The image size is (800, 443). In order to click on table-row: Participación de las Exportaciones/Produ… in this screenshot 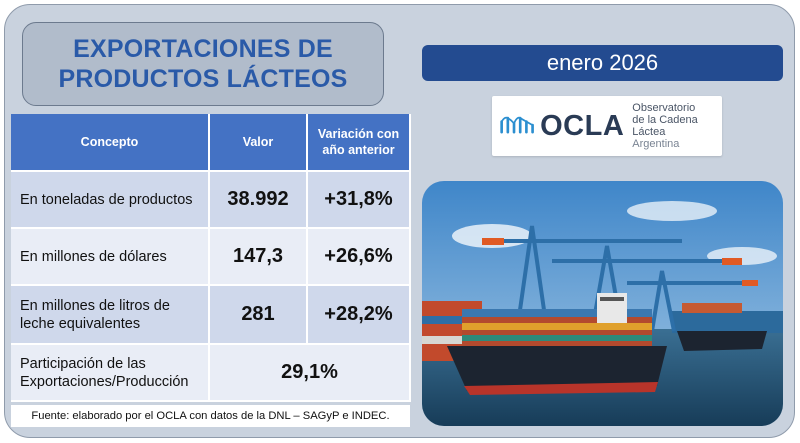, I will do `click(211, 373)`.